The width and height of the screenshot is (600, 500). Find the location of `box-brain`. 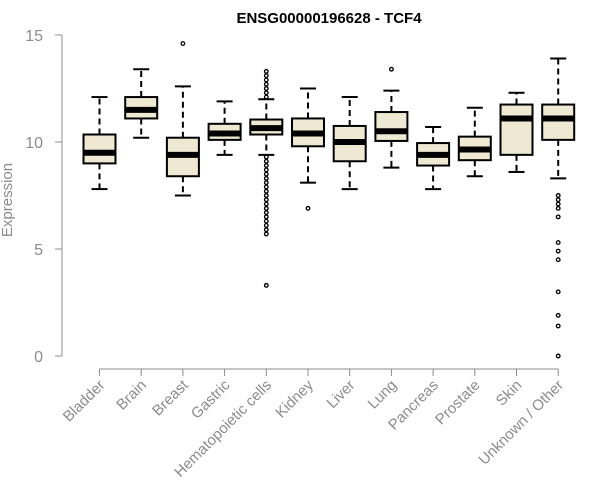

box-brain is located at coordinates (141, 103).